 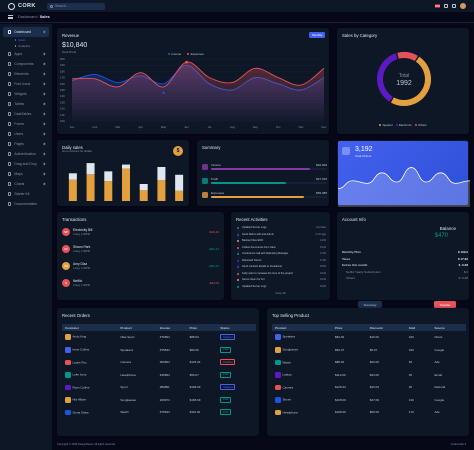 I want to click on revenue-peak-point, so click(x=186, y=62).